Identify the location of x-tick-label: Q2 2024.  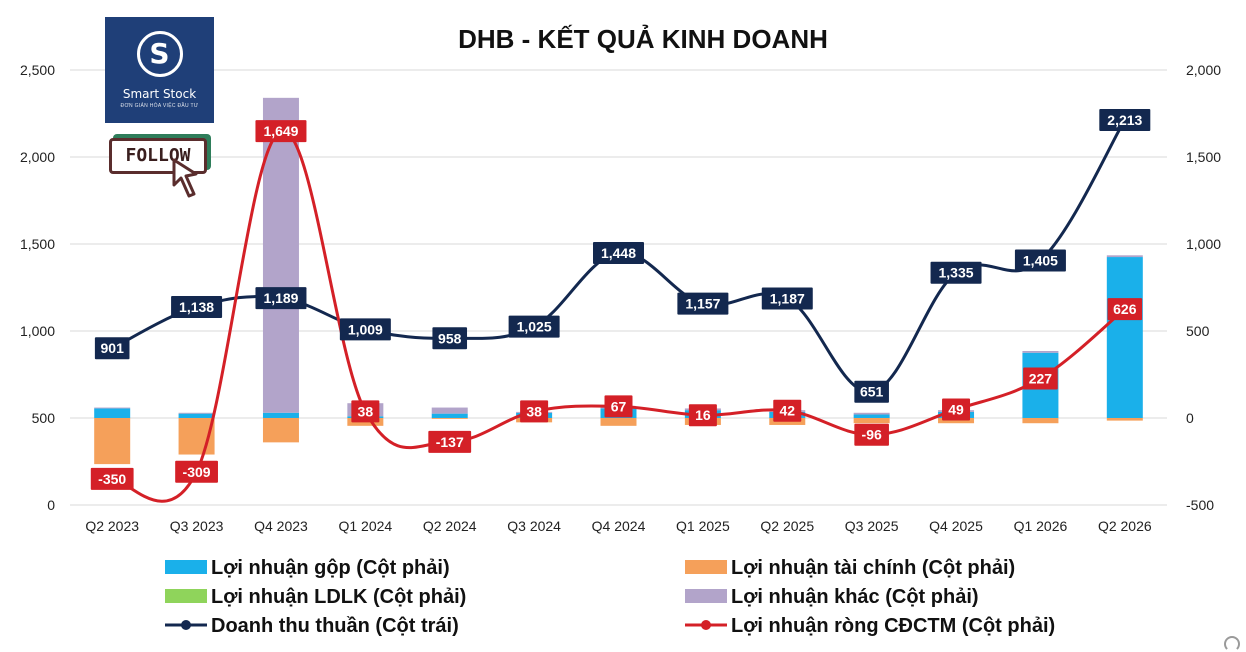
(450, 526).